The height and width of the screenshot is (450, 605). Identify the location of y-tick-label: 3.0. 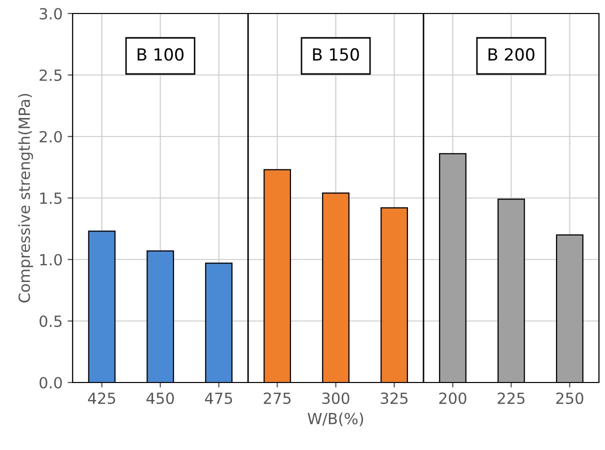
(51, 14).